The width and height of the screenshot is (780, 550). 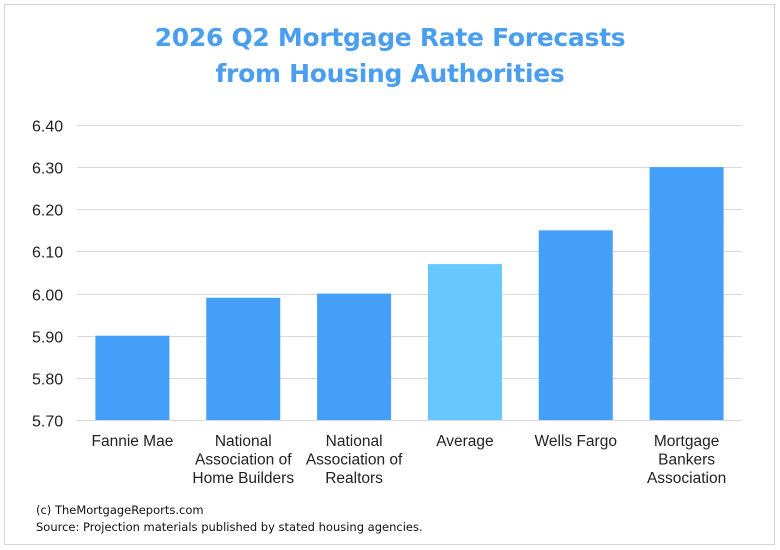 I want to click on x-tick-label: Average, so click(x=464, y=441).